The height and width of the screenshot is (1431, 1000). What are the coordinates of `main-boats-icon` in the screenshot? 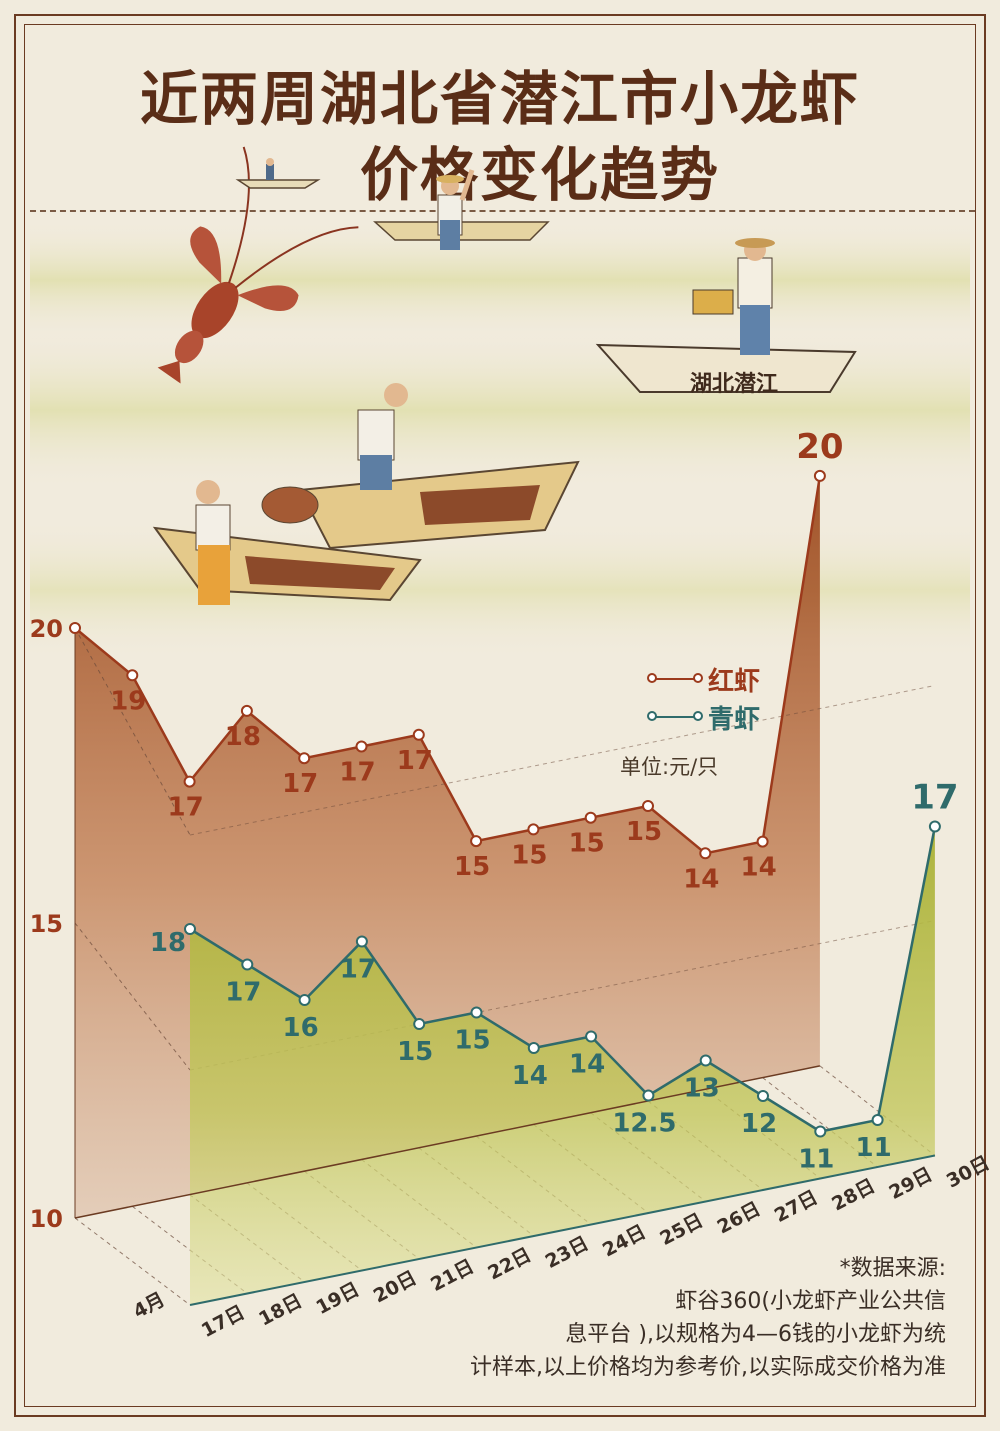 It's located at (366, 494).